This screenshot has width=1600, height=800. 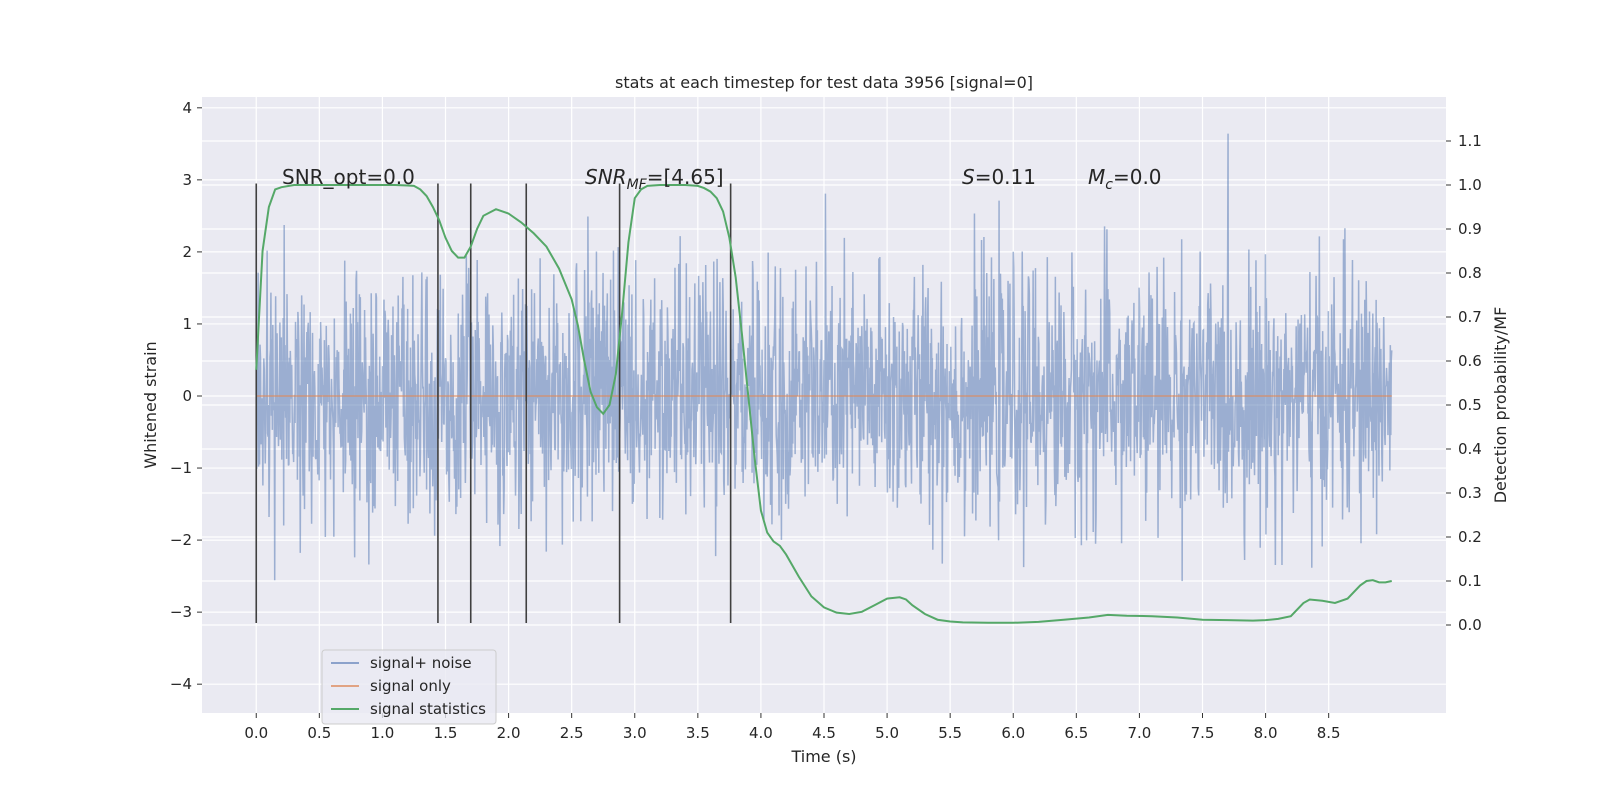 I want to click on y-tick-label: 1, so click(x=187, y=324).